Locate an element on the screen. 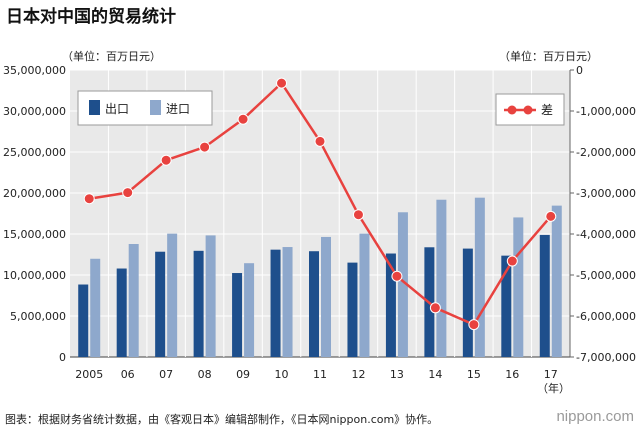  legend-export-swatch is located at coordinates (94, 107).